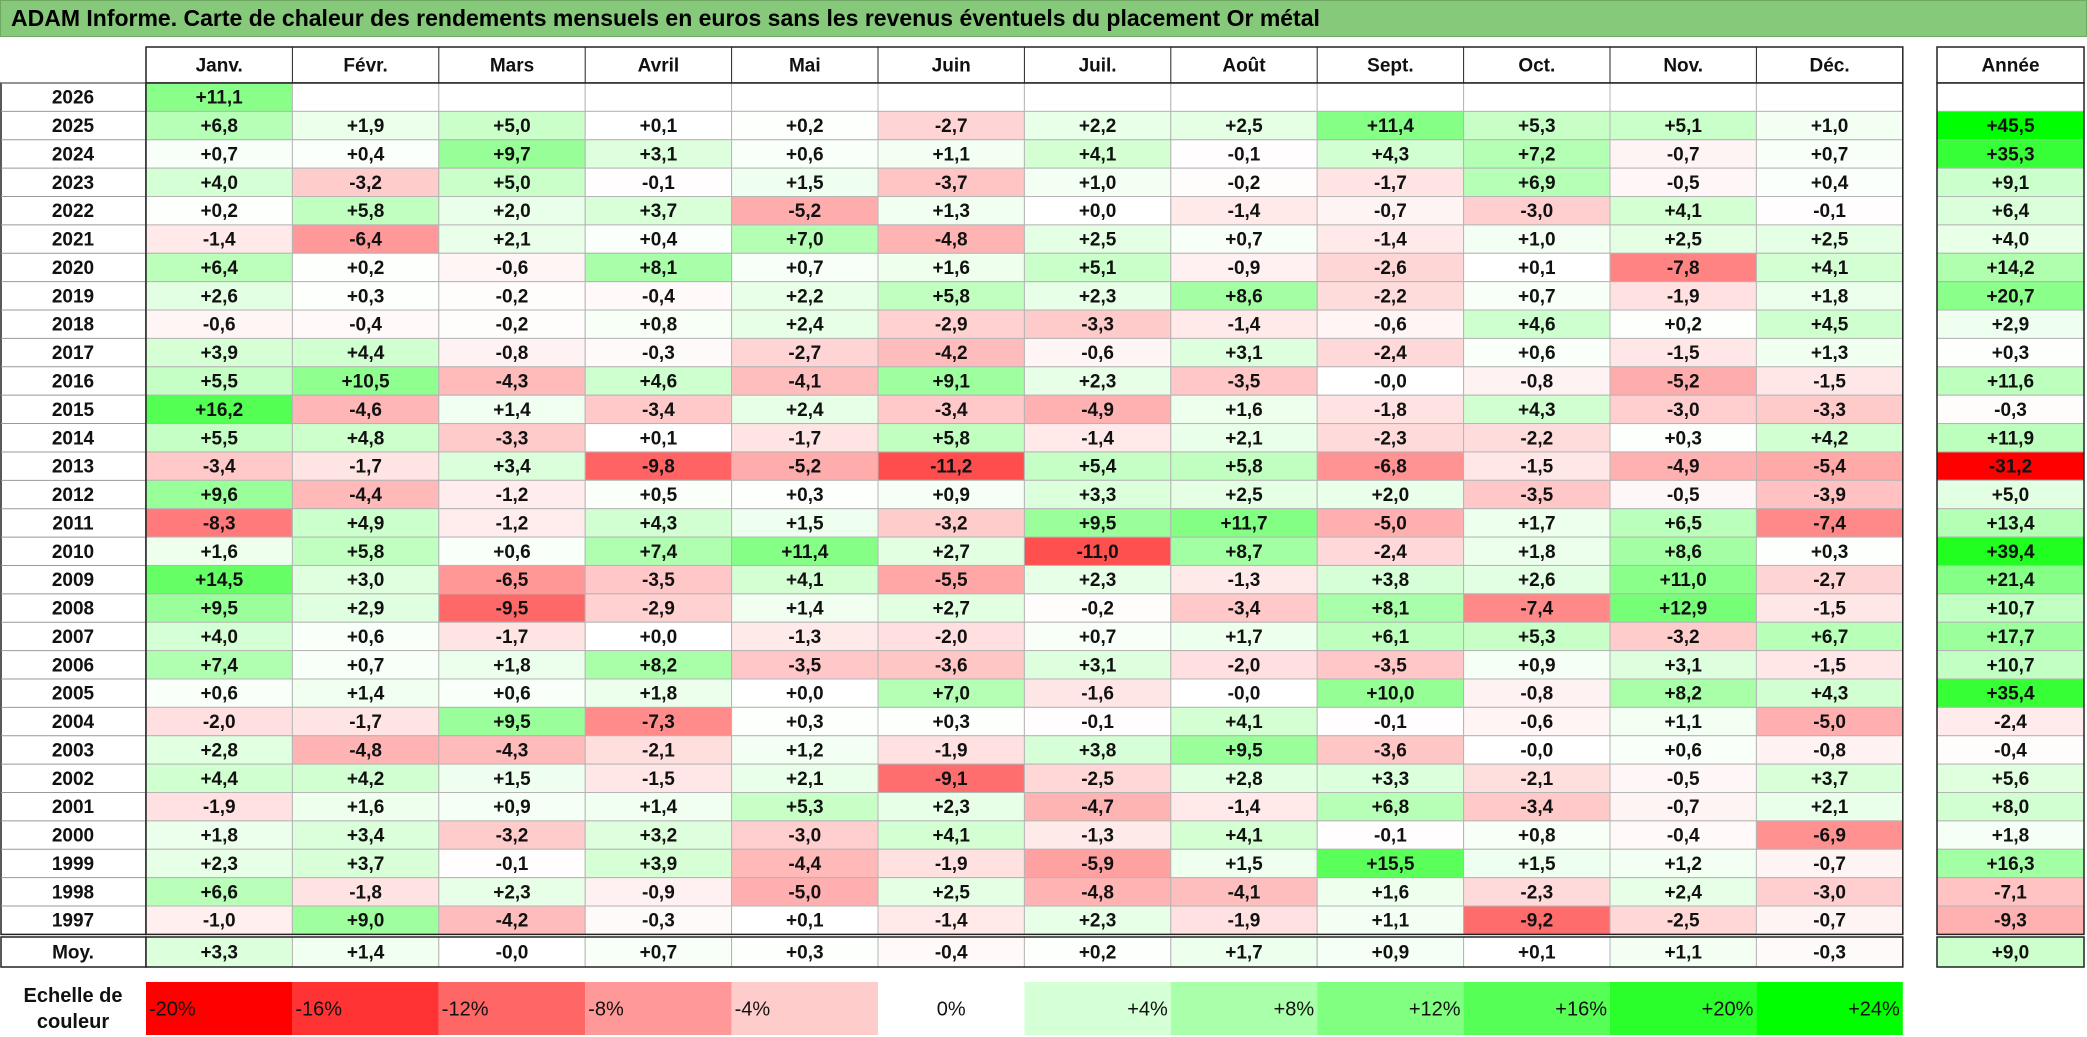 The width and height of the screenshot is (2087, 1037). I want to click on cell-value: +2,1, so click(1830, 807).